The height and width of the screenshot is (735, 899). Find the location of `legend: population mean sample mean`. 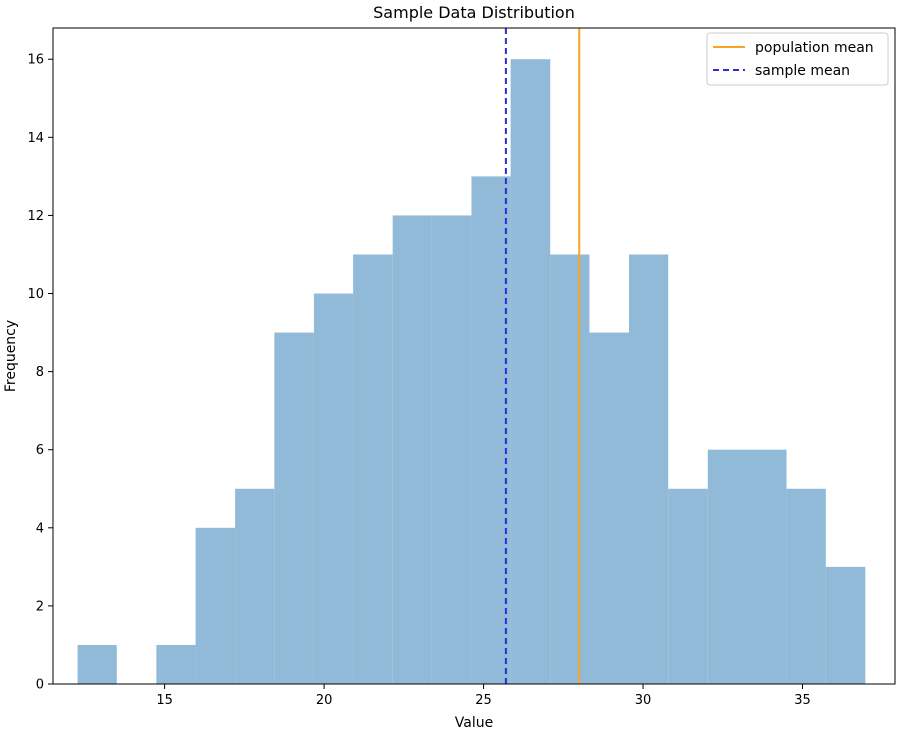

legend: population mean sample mean is located at coordinates (797, 59).